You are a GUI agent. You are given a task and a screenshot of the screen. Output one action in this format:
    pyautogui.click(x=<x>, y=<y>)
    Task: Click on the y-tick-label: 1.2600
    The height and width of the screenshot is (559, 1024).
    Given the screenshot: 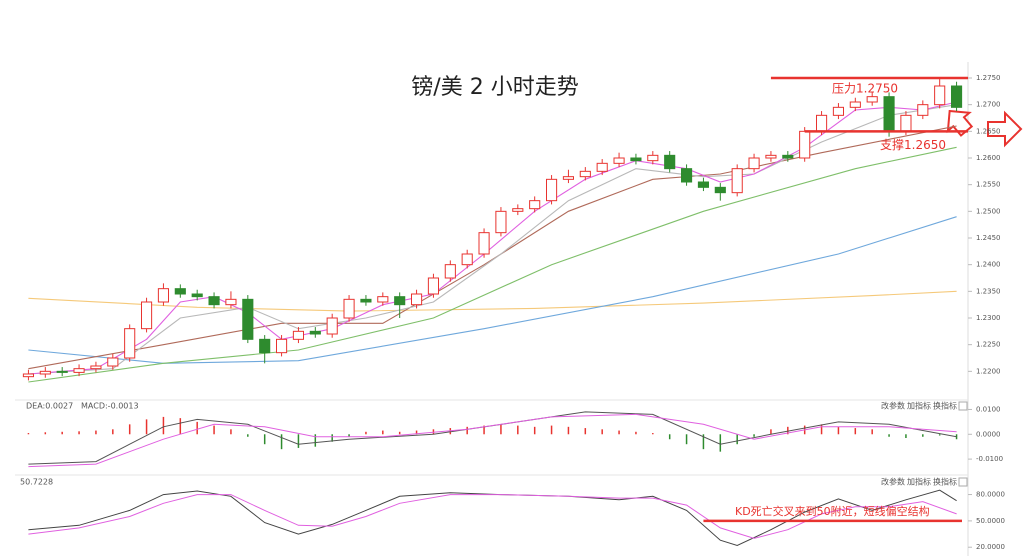 What is the action you would take?
    pyautogui.click(x=988, y=158)
    